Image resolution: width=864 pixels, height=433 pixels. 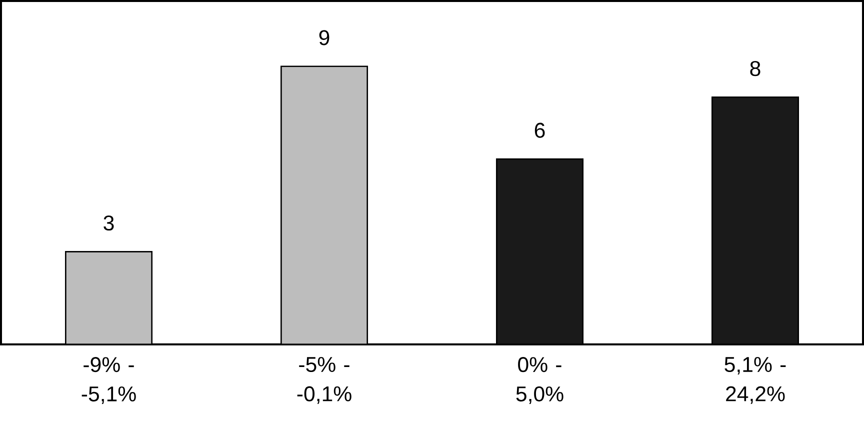 What do you see at coordinates (109, 222) in the screenshot?
I see `data-label: 3` at bounding box center [109, 222].